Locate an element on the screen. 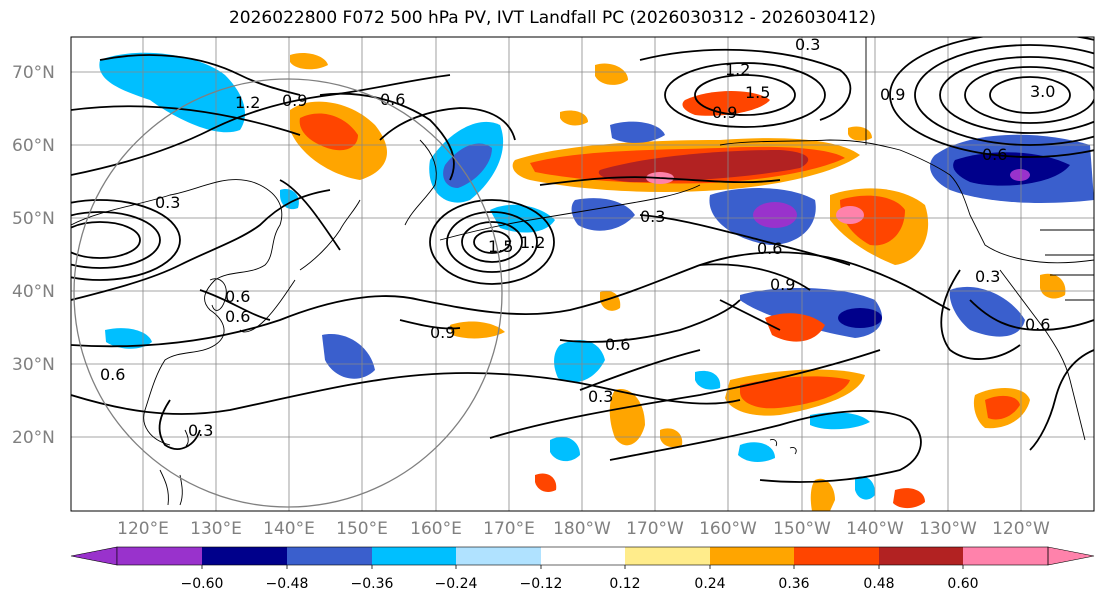 The height and width of the screenshot is (604, 1105). japan is located at coordinates (300, 266).